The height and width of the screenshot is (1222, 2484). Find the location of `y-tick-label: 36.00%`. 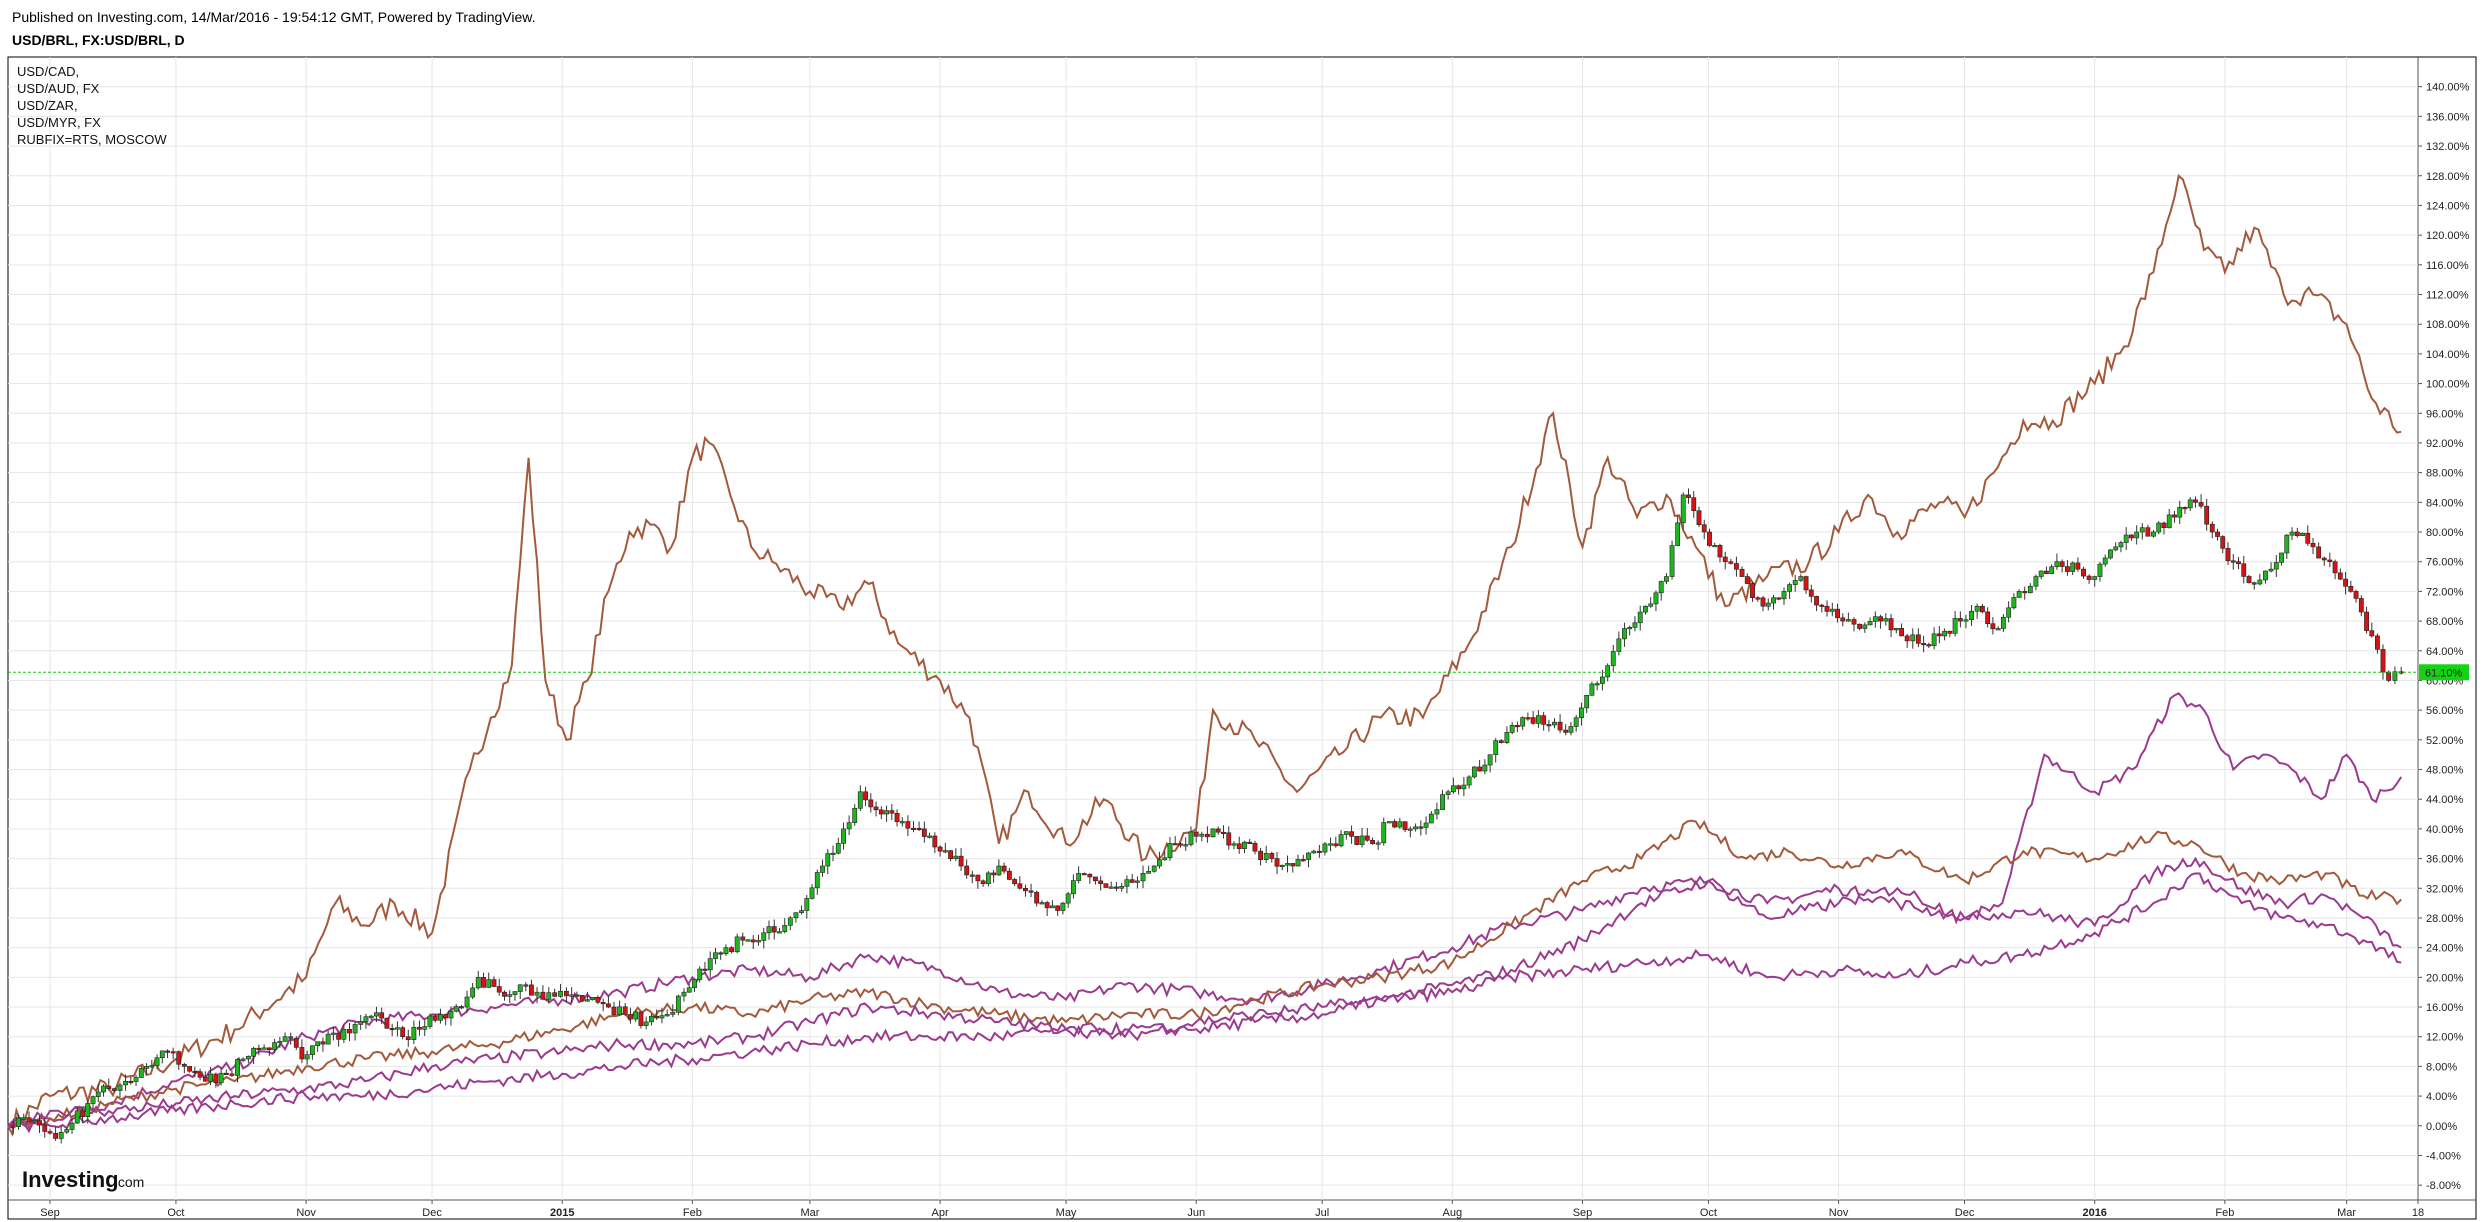

y-tick-label: 36.00% is located at coordinates (2445, 860).